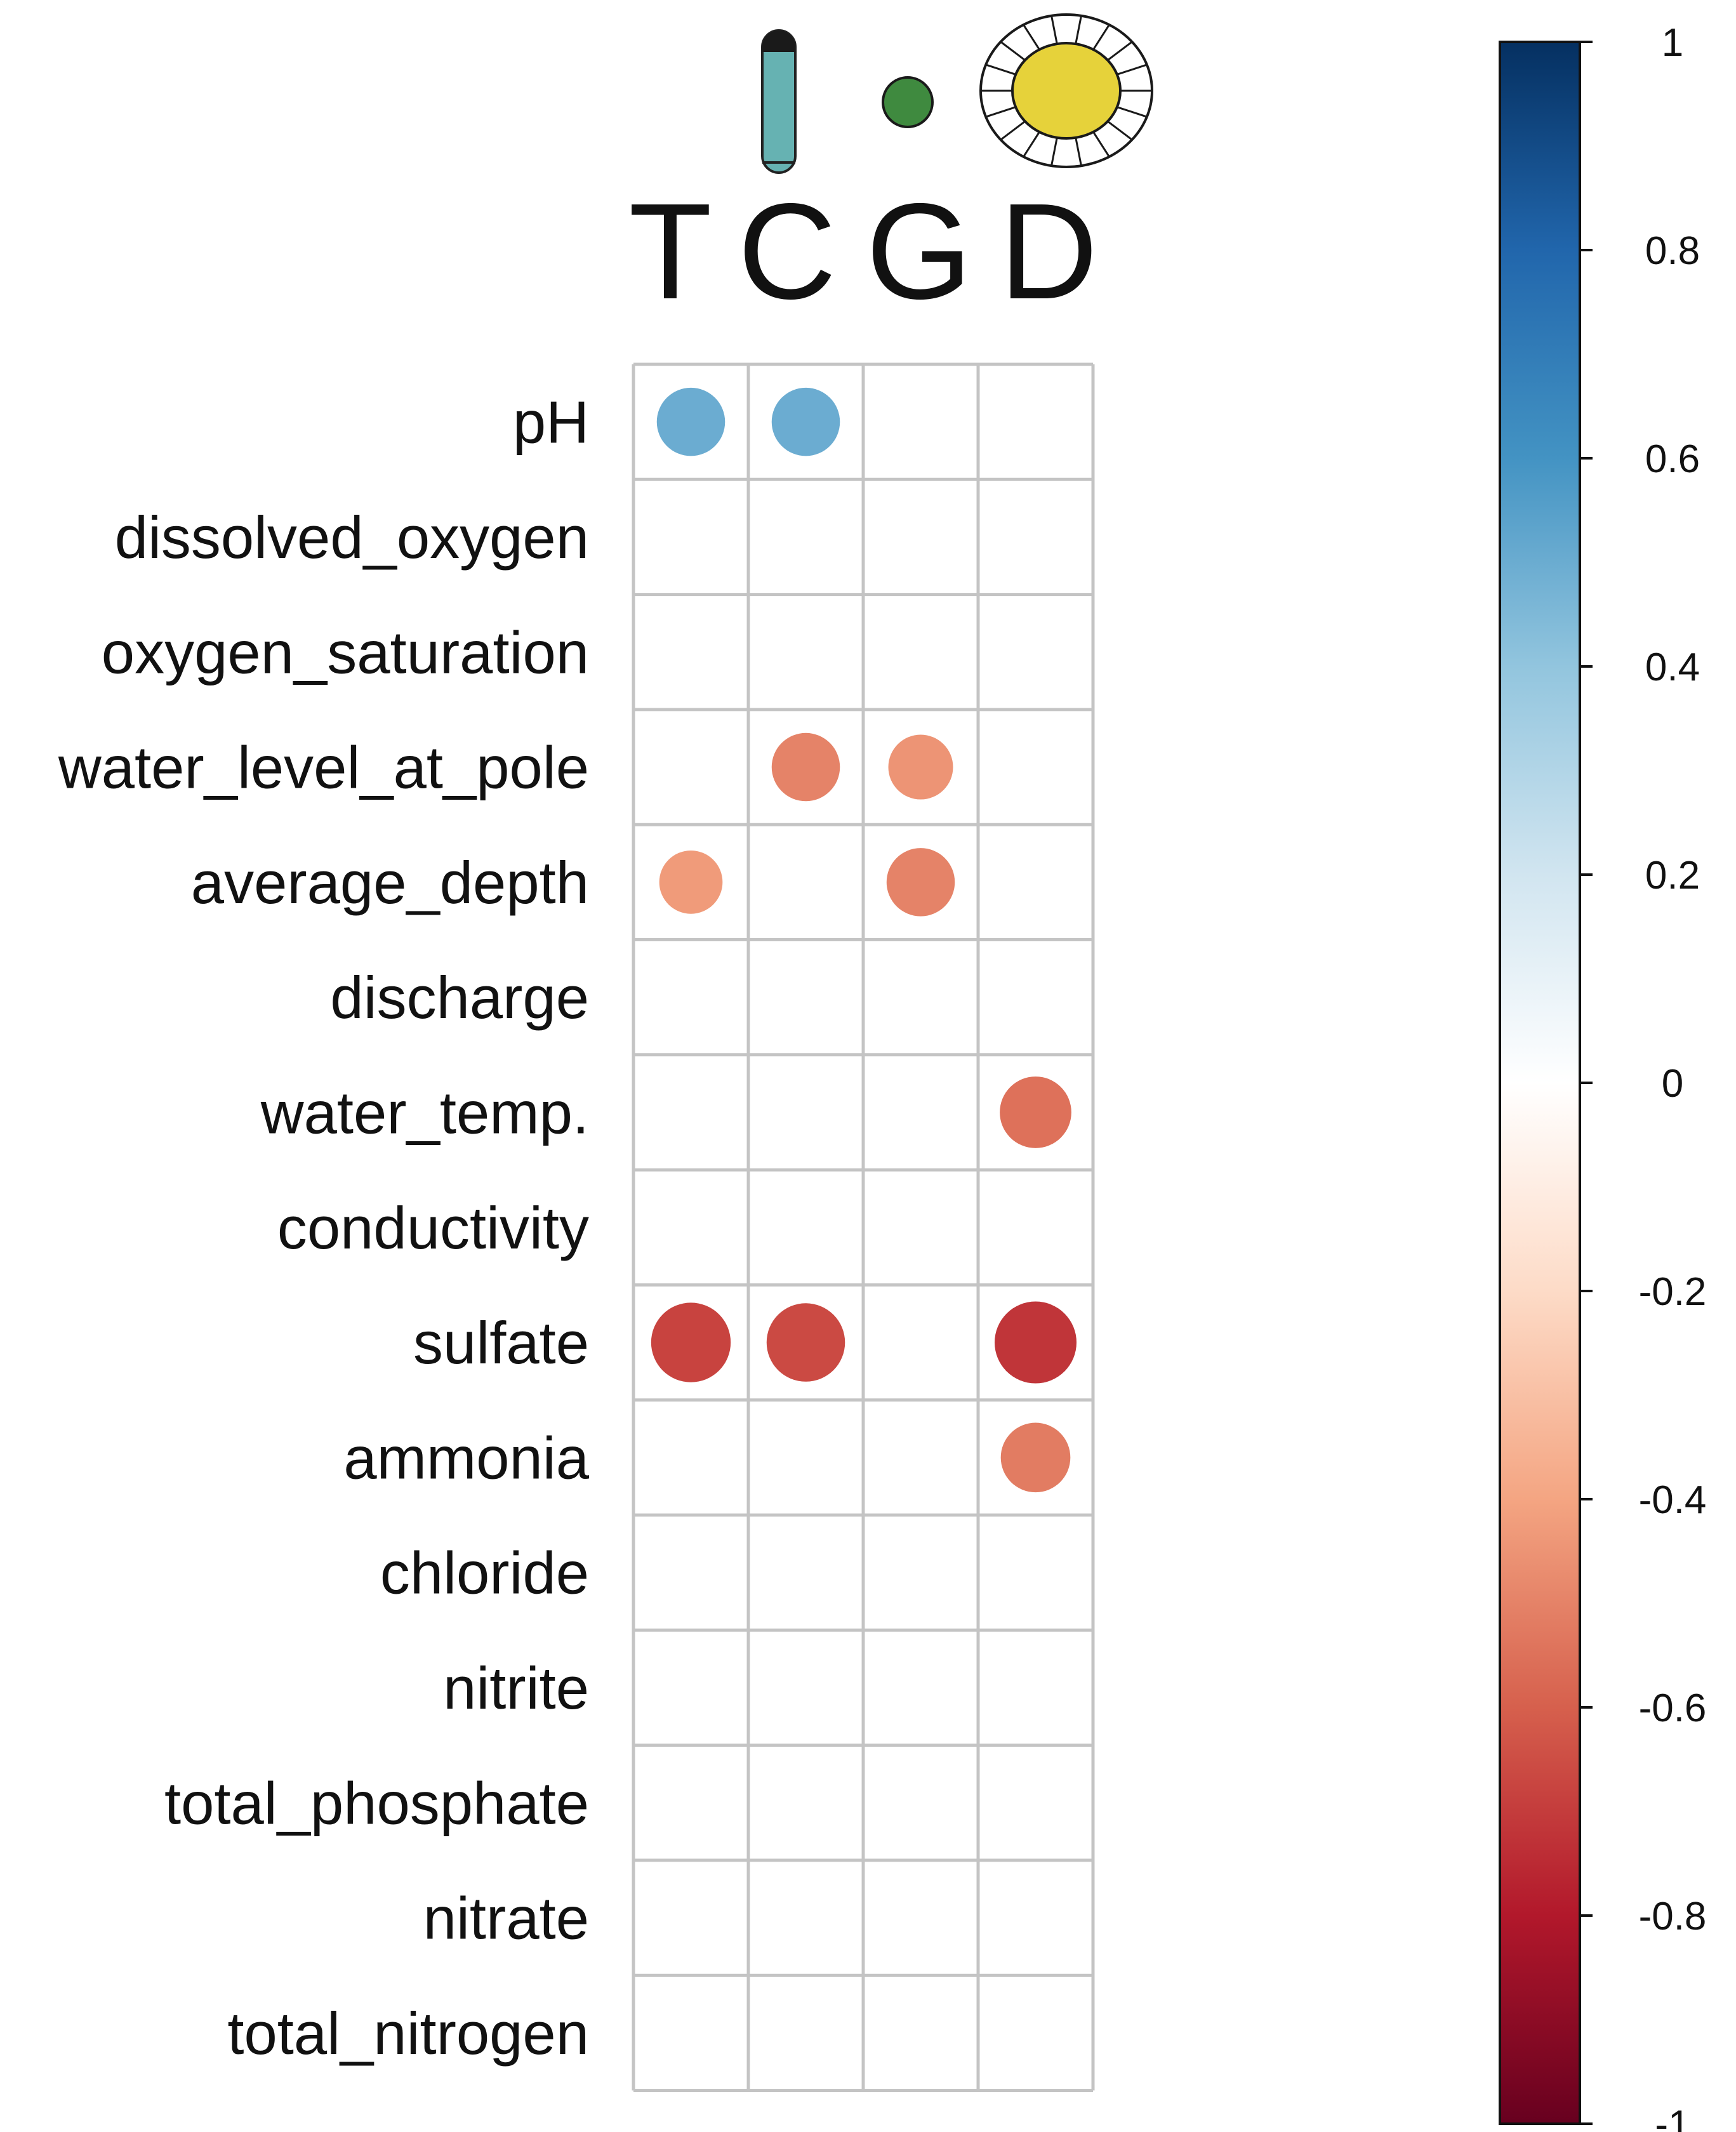  What do you see at coordinates (908, 102) in the screenshot?
I see `coccus-cell-icon` at bounding box center [908, 102].